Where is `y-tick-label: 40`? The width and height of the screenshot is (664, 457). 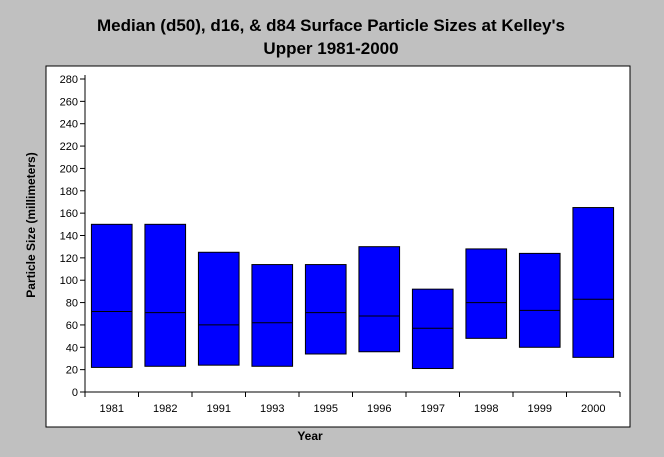
y-tick-label: 40 is located at coordinates (72, 348).